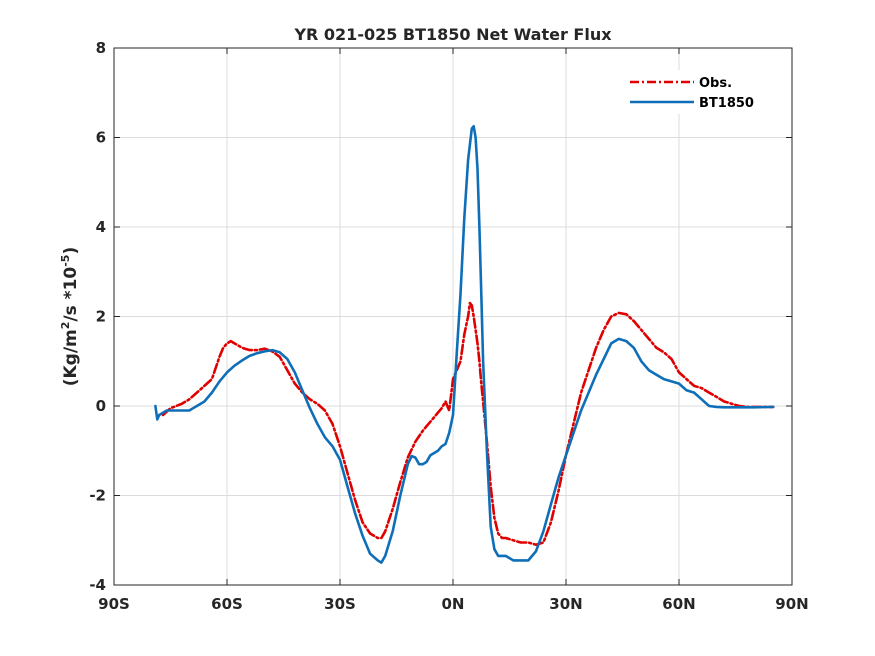 This screenshot has height=656, width=875. I want to click on legend-box, so click(699, 92).